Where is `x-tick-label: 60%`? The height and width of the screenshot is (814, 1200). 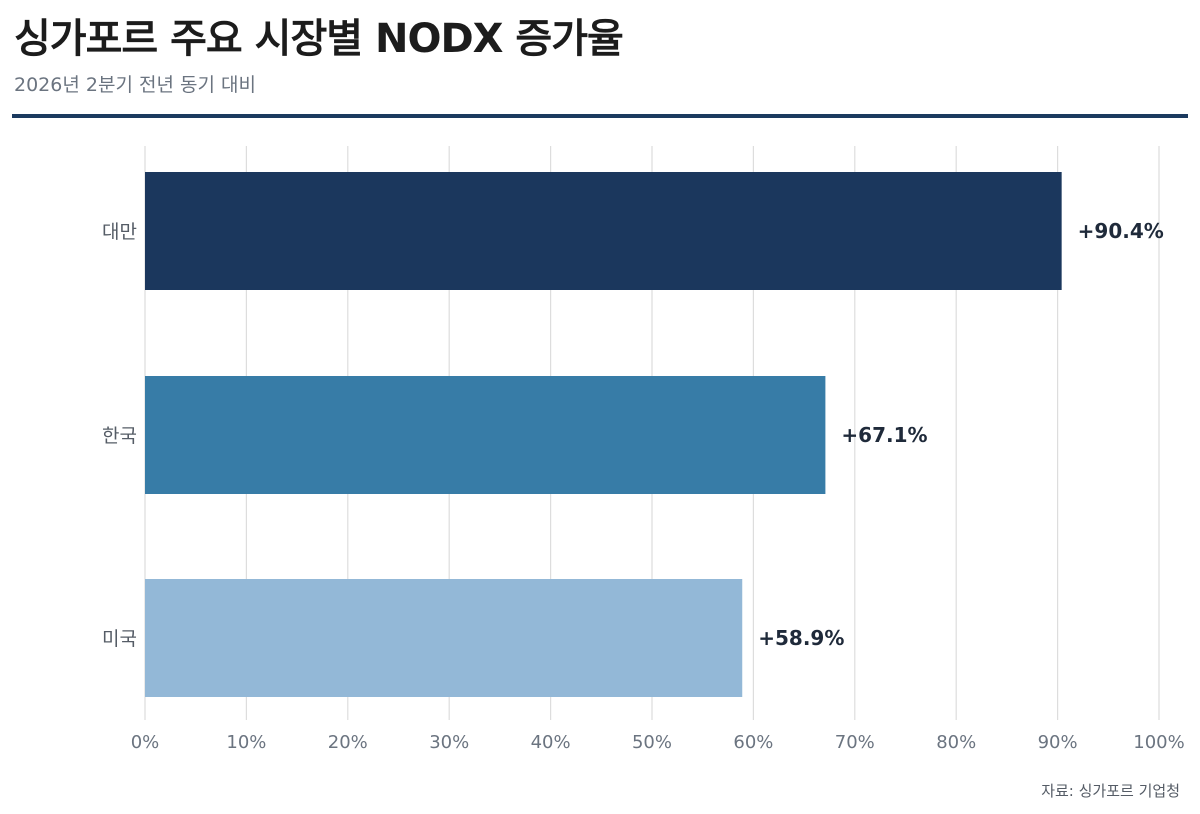 x-tick-label: 60% is located at coordinates (753, 742).